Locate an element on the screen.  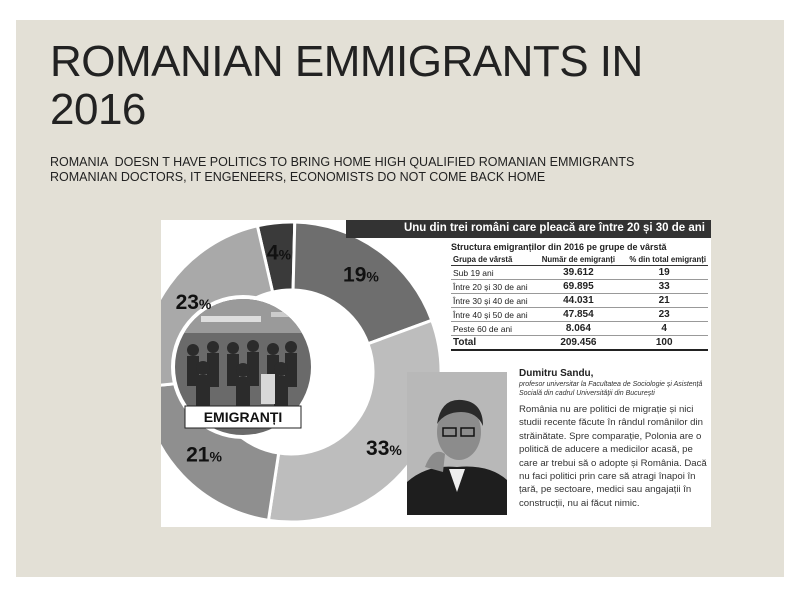
header-count: Număr de emigranți is located at coordinates (578, 260).